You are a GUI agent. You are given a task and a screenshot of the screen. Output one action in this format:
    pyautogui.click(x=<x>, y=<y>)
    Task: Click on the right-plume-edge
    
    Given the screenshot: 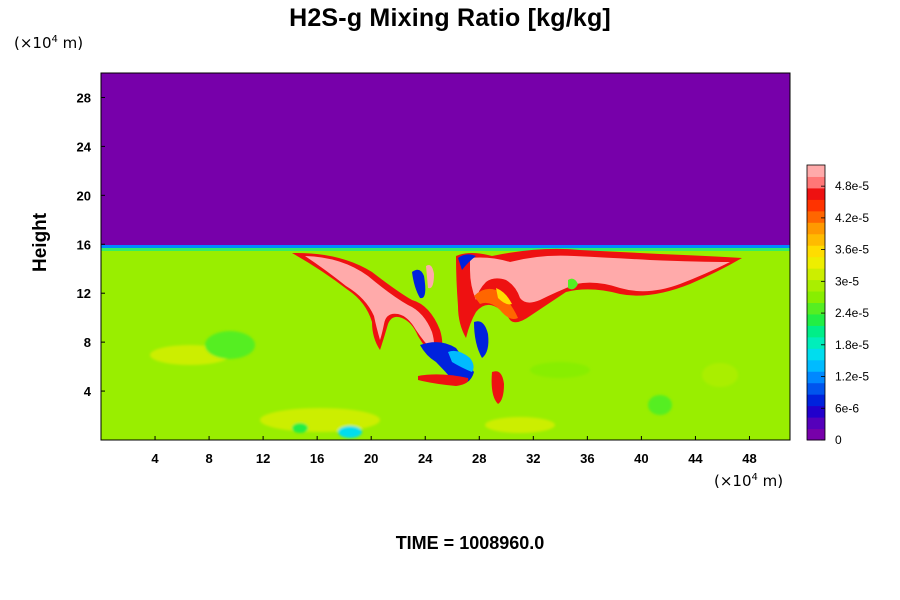 What is the action you would take?
    pyautogui.click(x=467, y=262)
    